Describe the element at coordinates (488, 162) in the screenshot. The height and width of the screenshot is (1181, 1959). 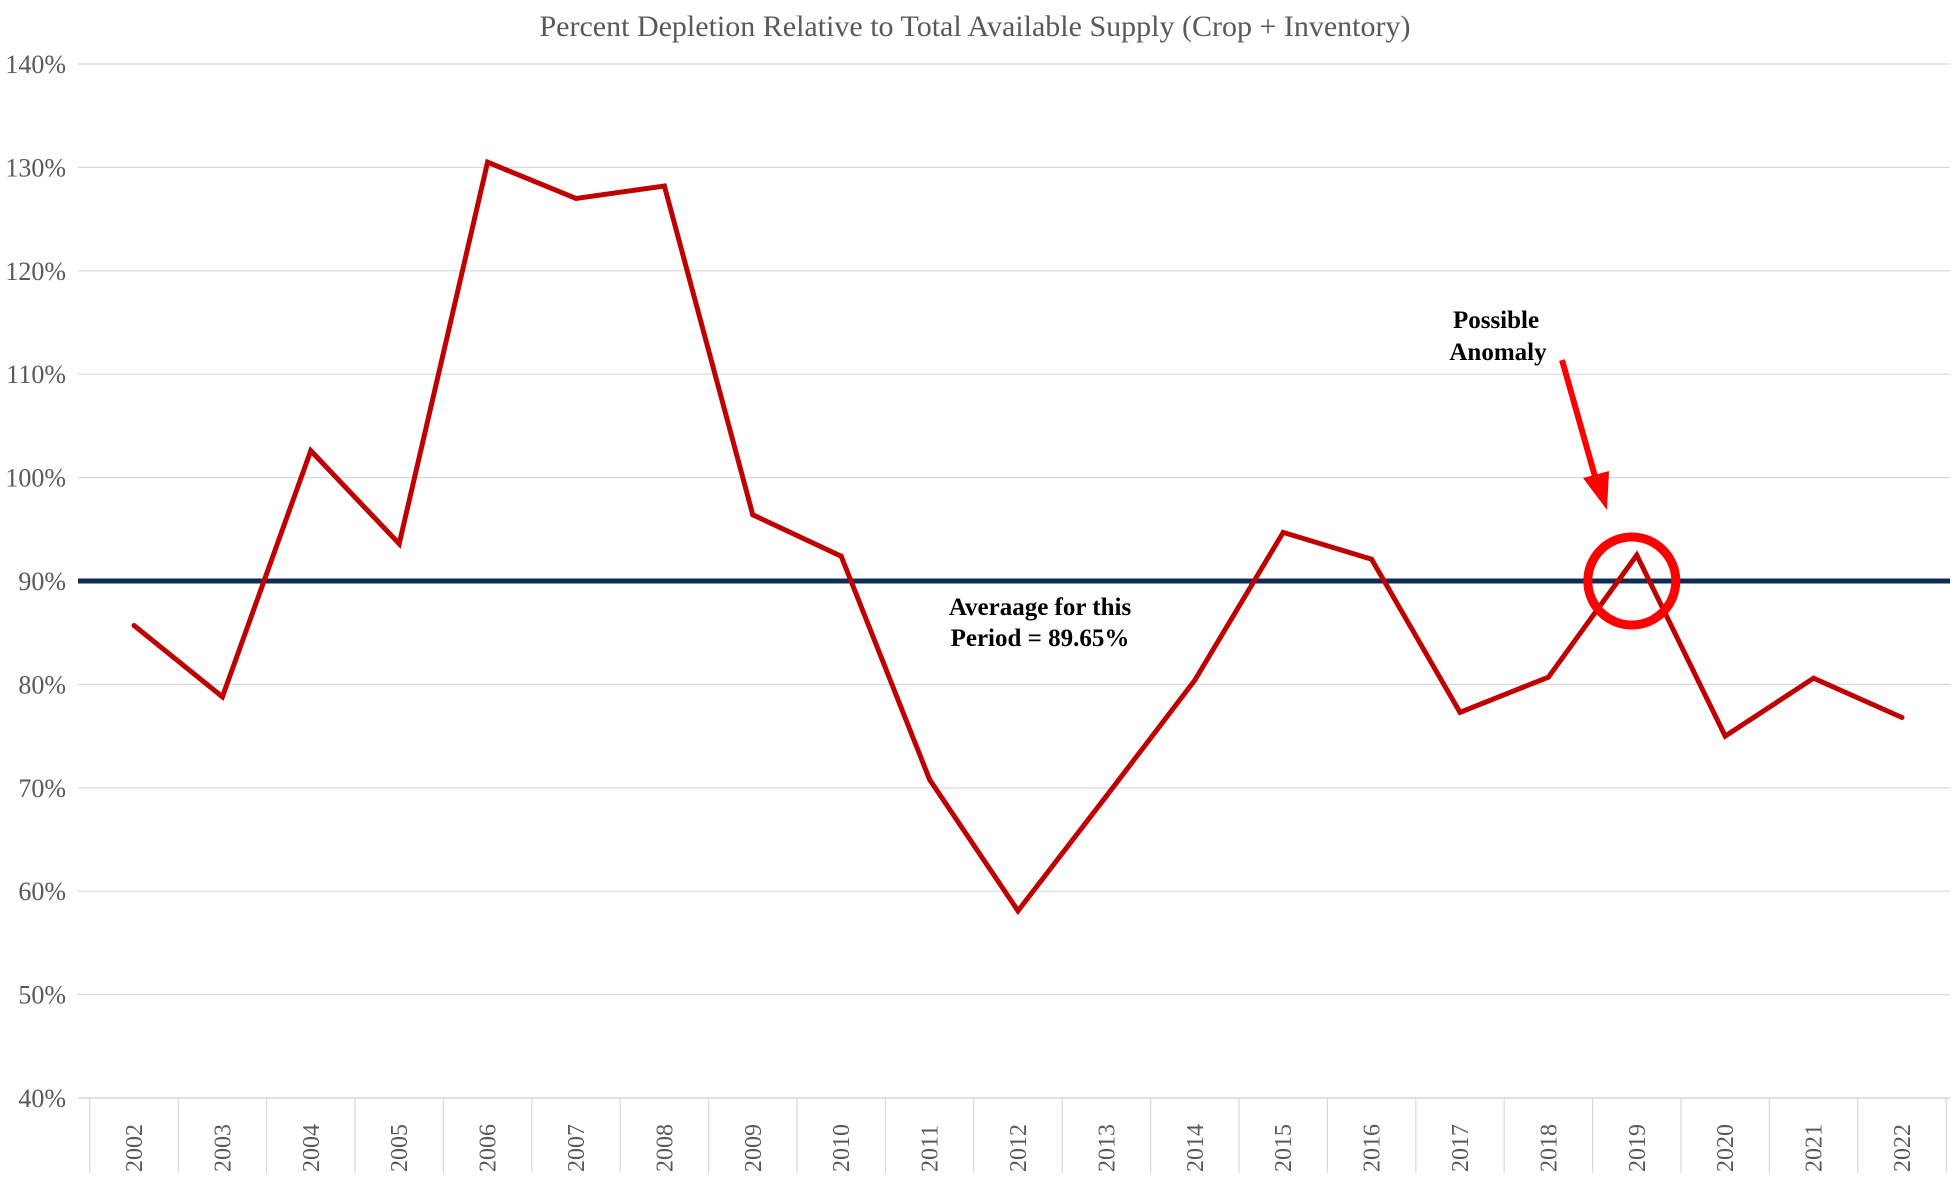
I see `data-point-2006` at that location.